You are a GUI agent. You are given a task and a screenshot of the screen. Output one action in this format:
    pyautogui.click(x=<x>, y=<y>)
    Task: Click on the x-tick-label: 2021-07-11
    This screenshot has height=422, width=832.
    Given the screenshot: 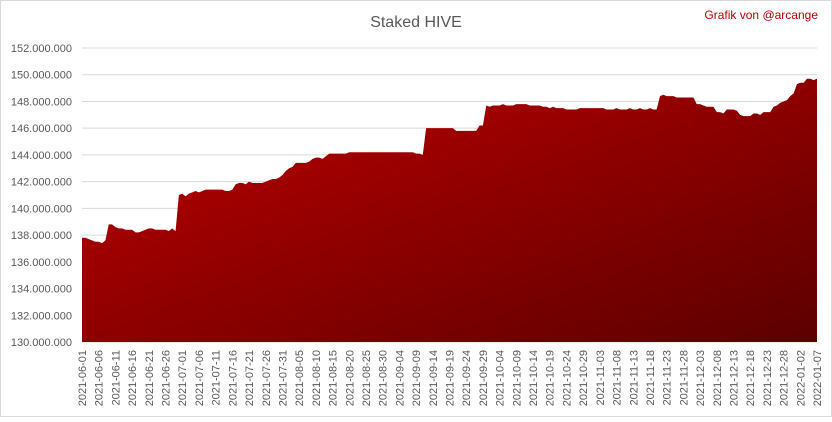 What is the action you would take?
    pyautogui.click(x=217, y=377)
    